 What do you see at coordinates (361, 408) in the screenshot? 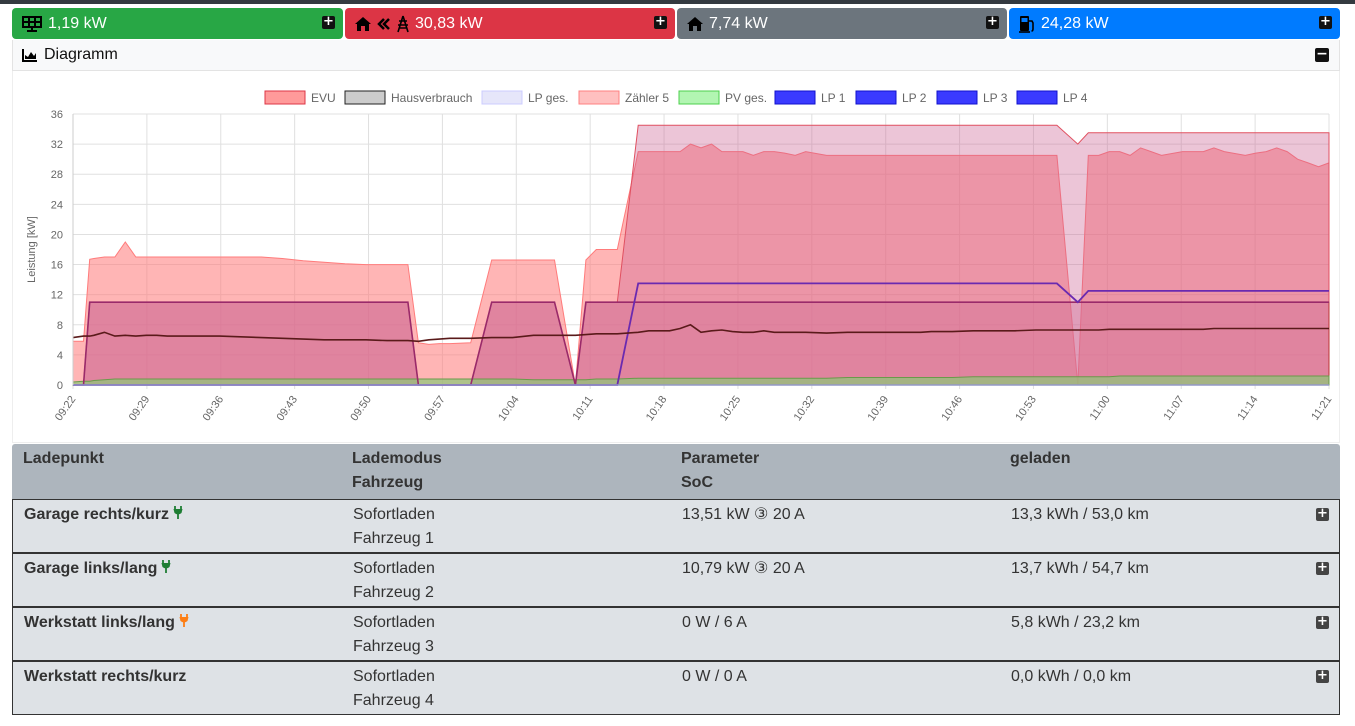
I see `x-tick-label: 09:50` at bounding box center [361, 408].